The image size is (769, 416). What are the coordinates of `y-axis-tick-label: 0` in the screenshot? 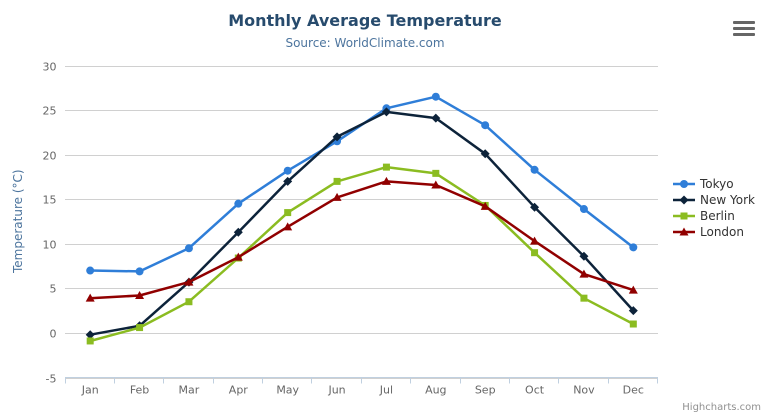 It's located at (53, 334).